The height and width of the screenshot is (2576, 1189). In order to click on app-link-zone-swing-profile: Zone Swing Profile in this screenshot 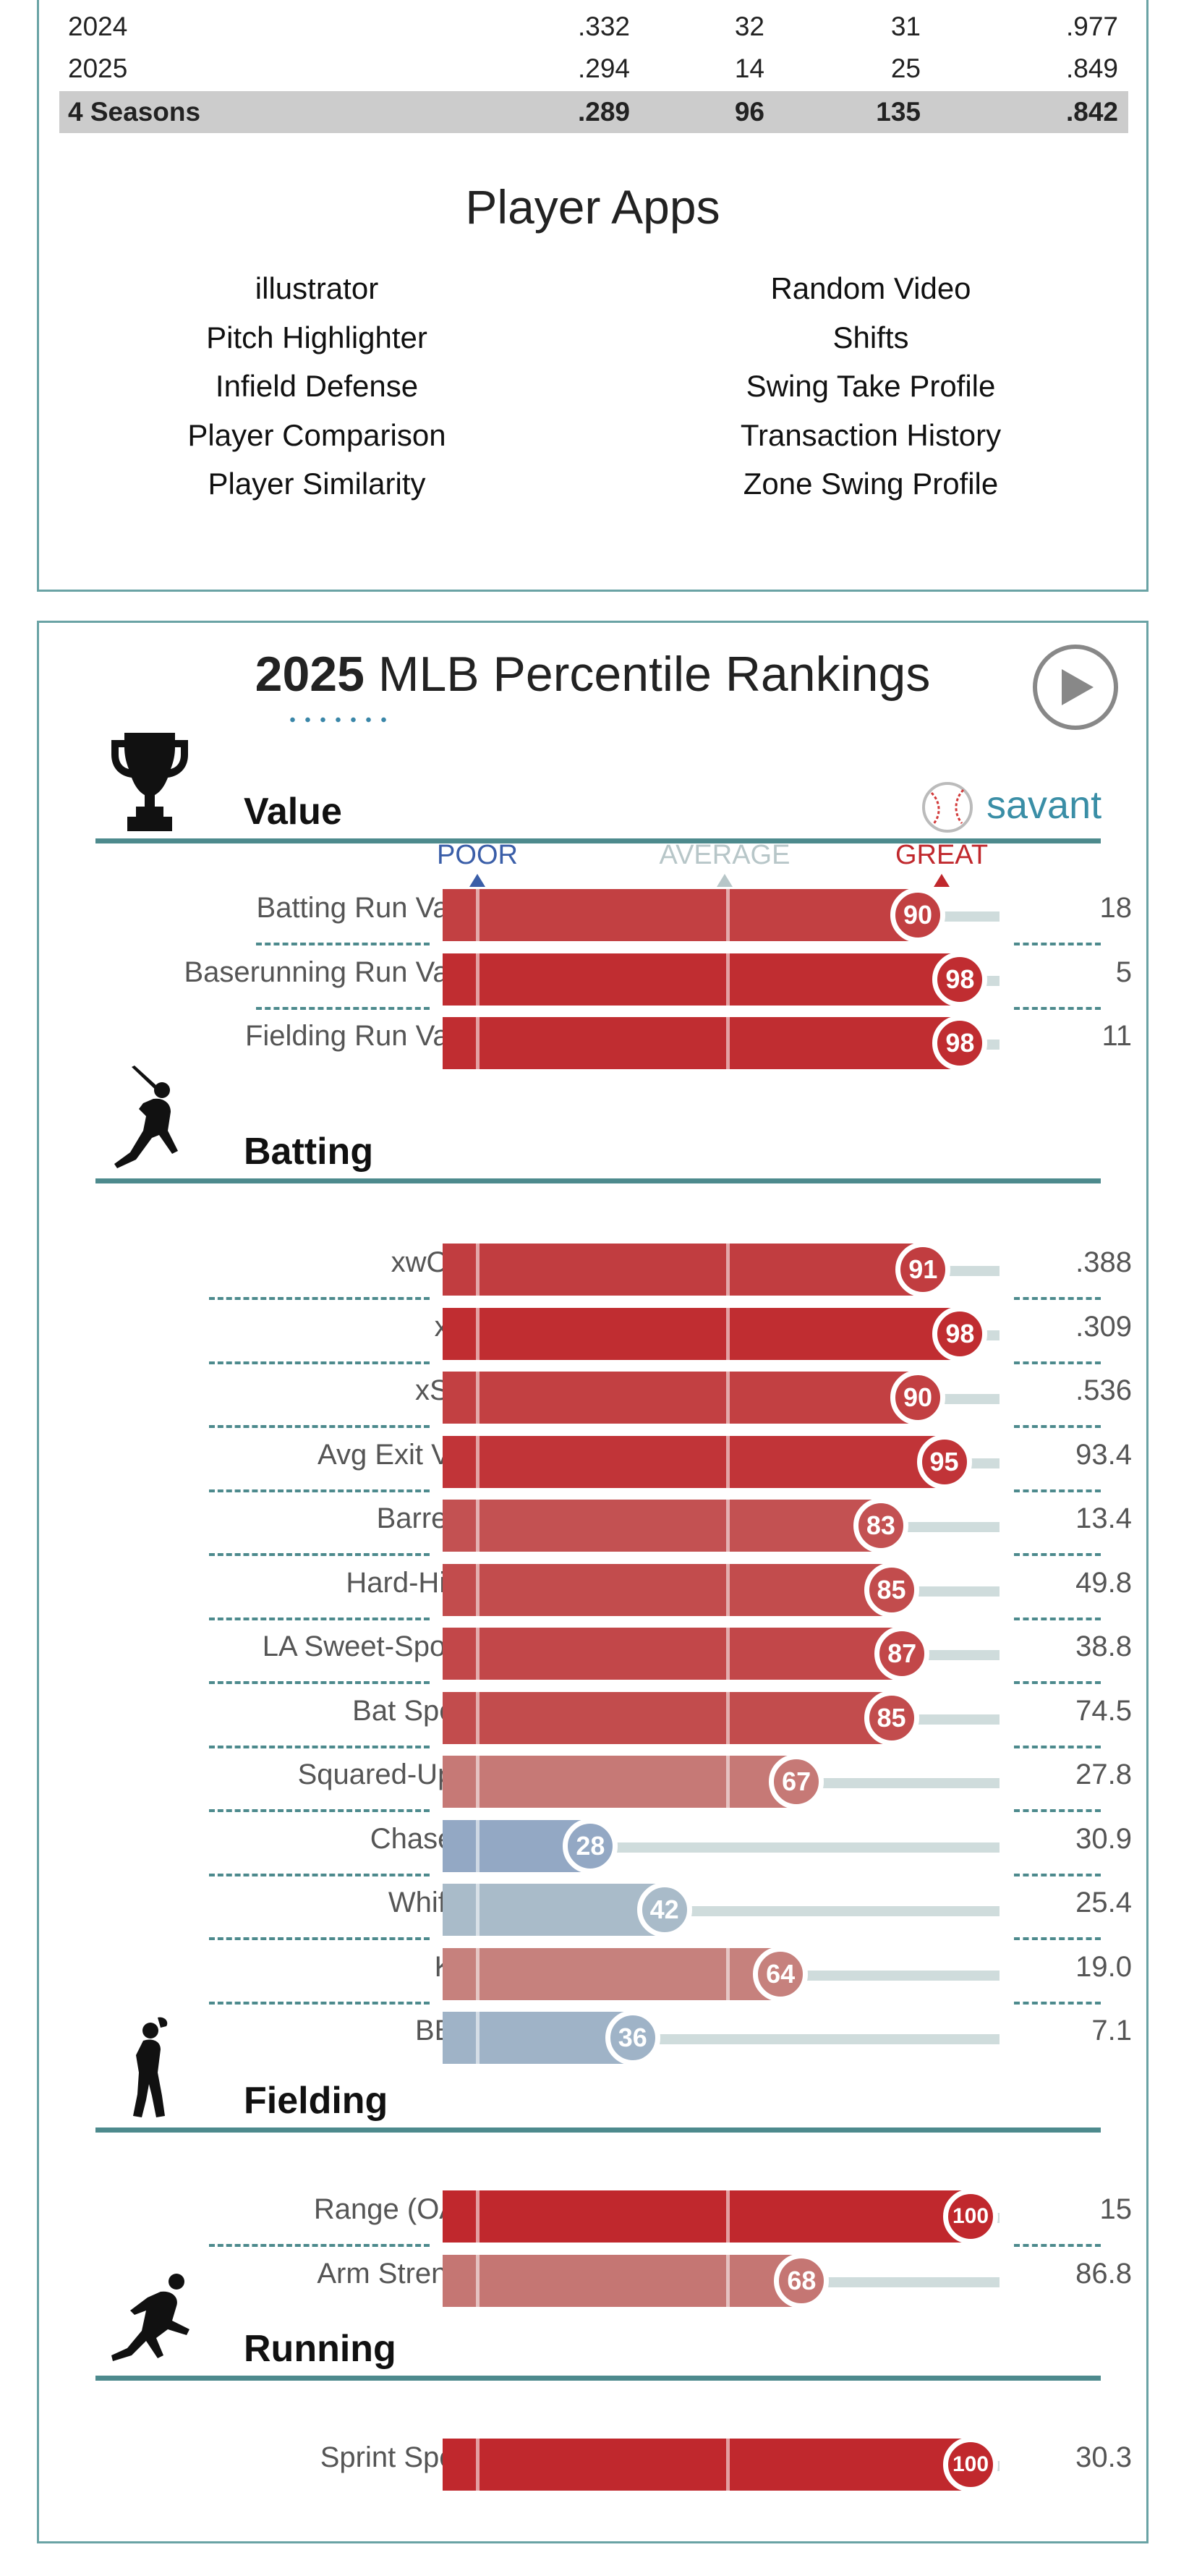, I will do `click(871, 484)`.